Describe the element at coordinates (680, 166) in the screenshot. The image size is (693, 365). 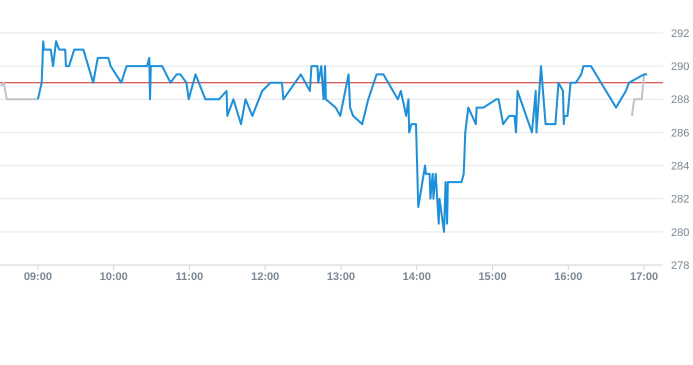
I see `y-tick-label: 284` at that location.